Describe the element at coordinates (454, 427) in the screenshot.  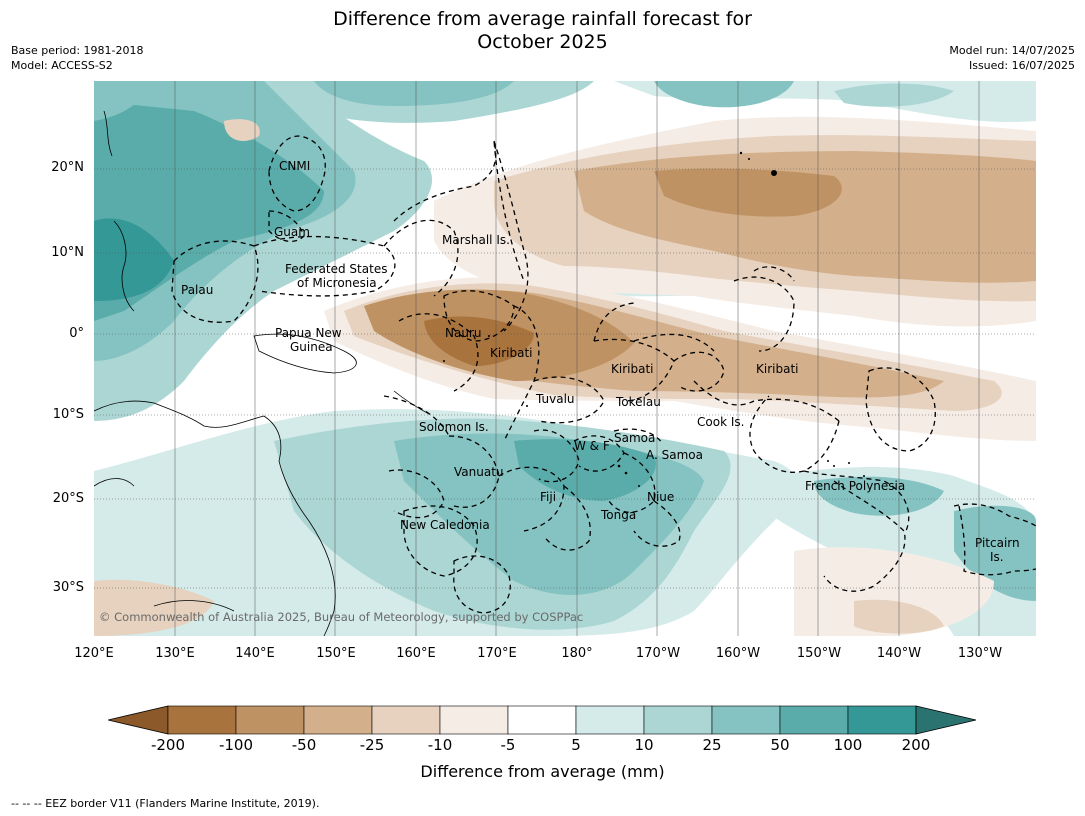
I see `place-solomon-islands: Solomon Is.` at that location.